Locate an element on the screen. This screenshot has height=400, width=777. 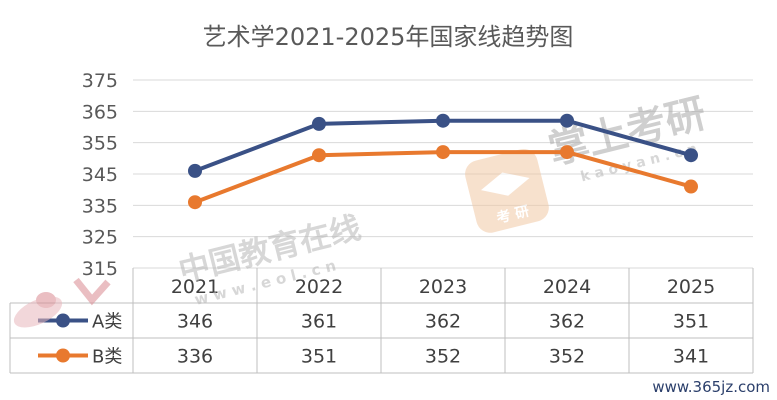
x-category-label: 2025 is located at coordinates (691, 287).